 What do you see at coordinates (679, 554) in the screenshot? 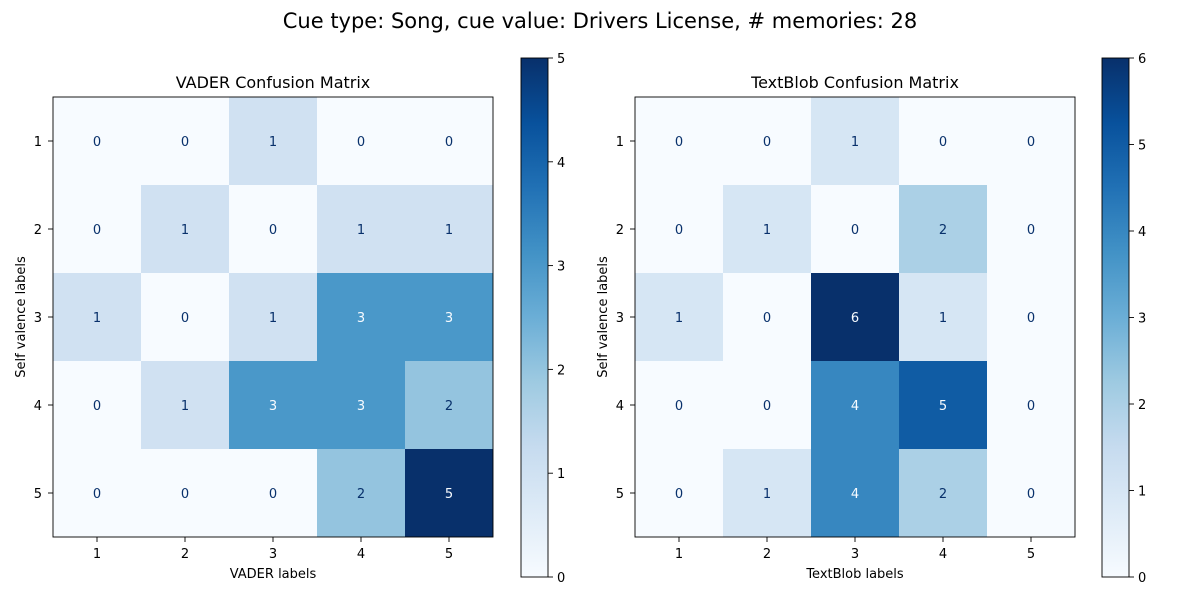
I see `textblob-x-tick-label: 1` at bounding box center [679, 554].